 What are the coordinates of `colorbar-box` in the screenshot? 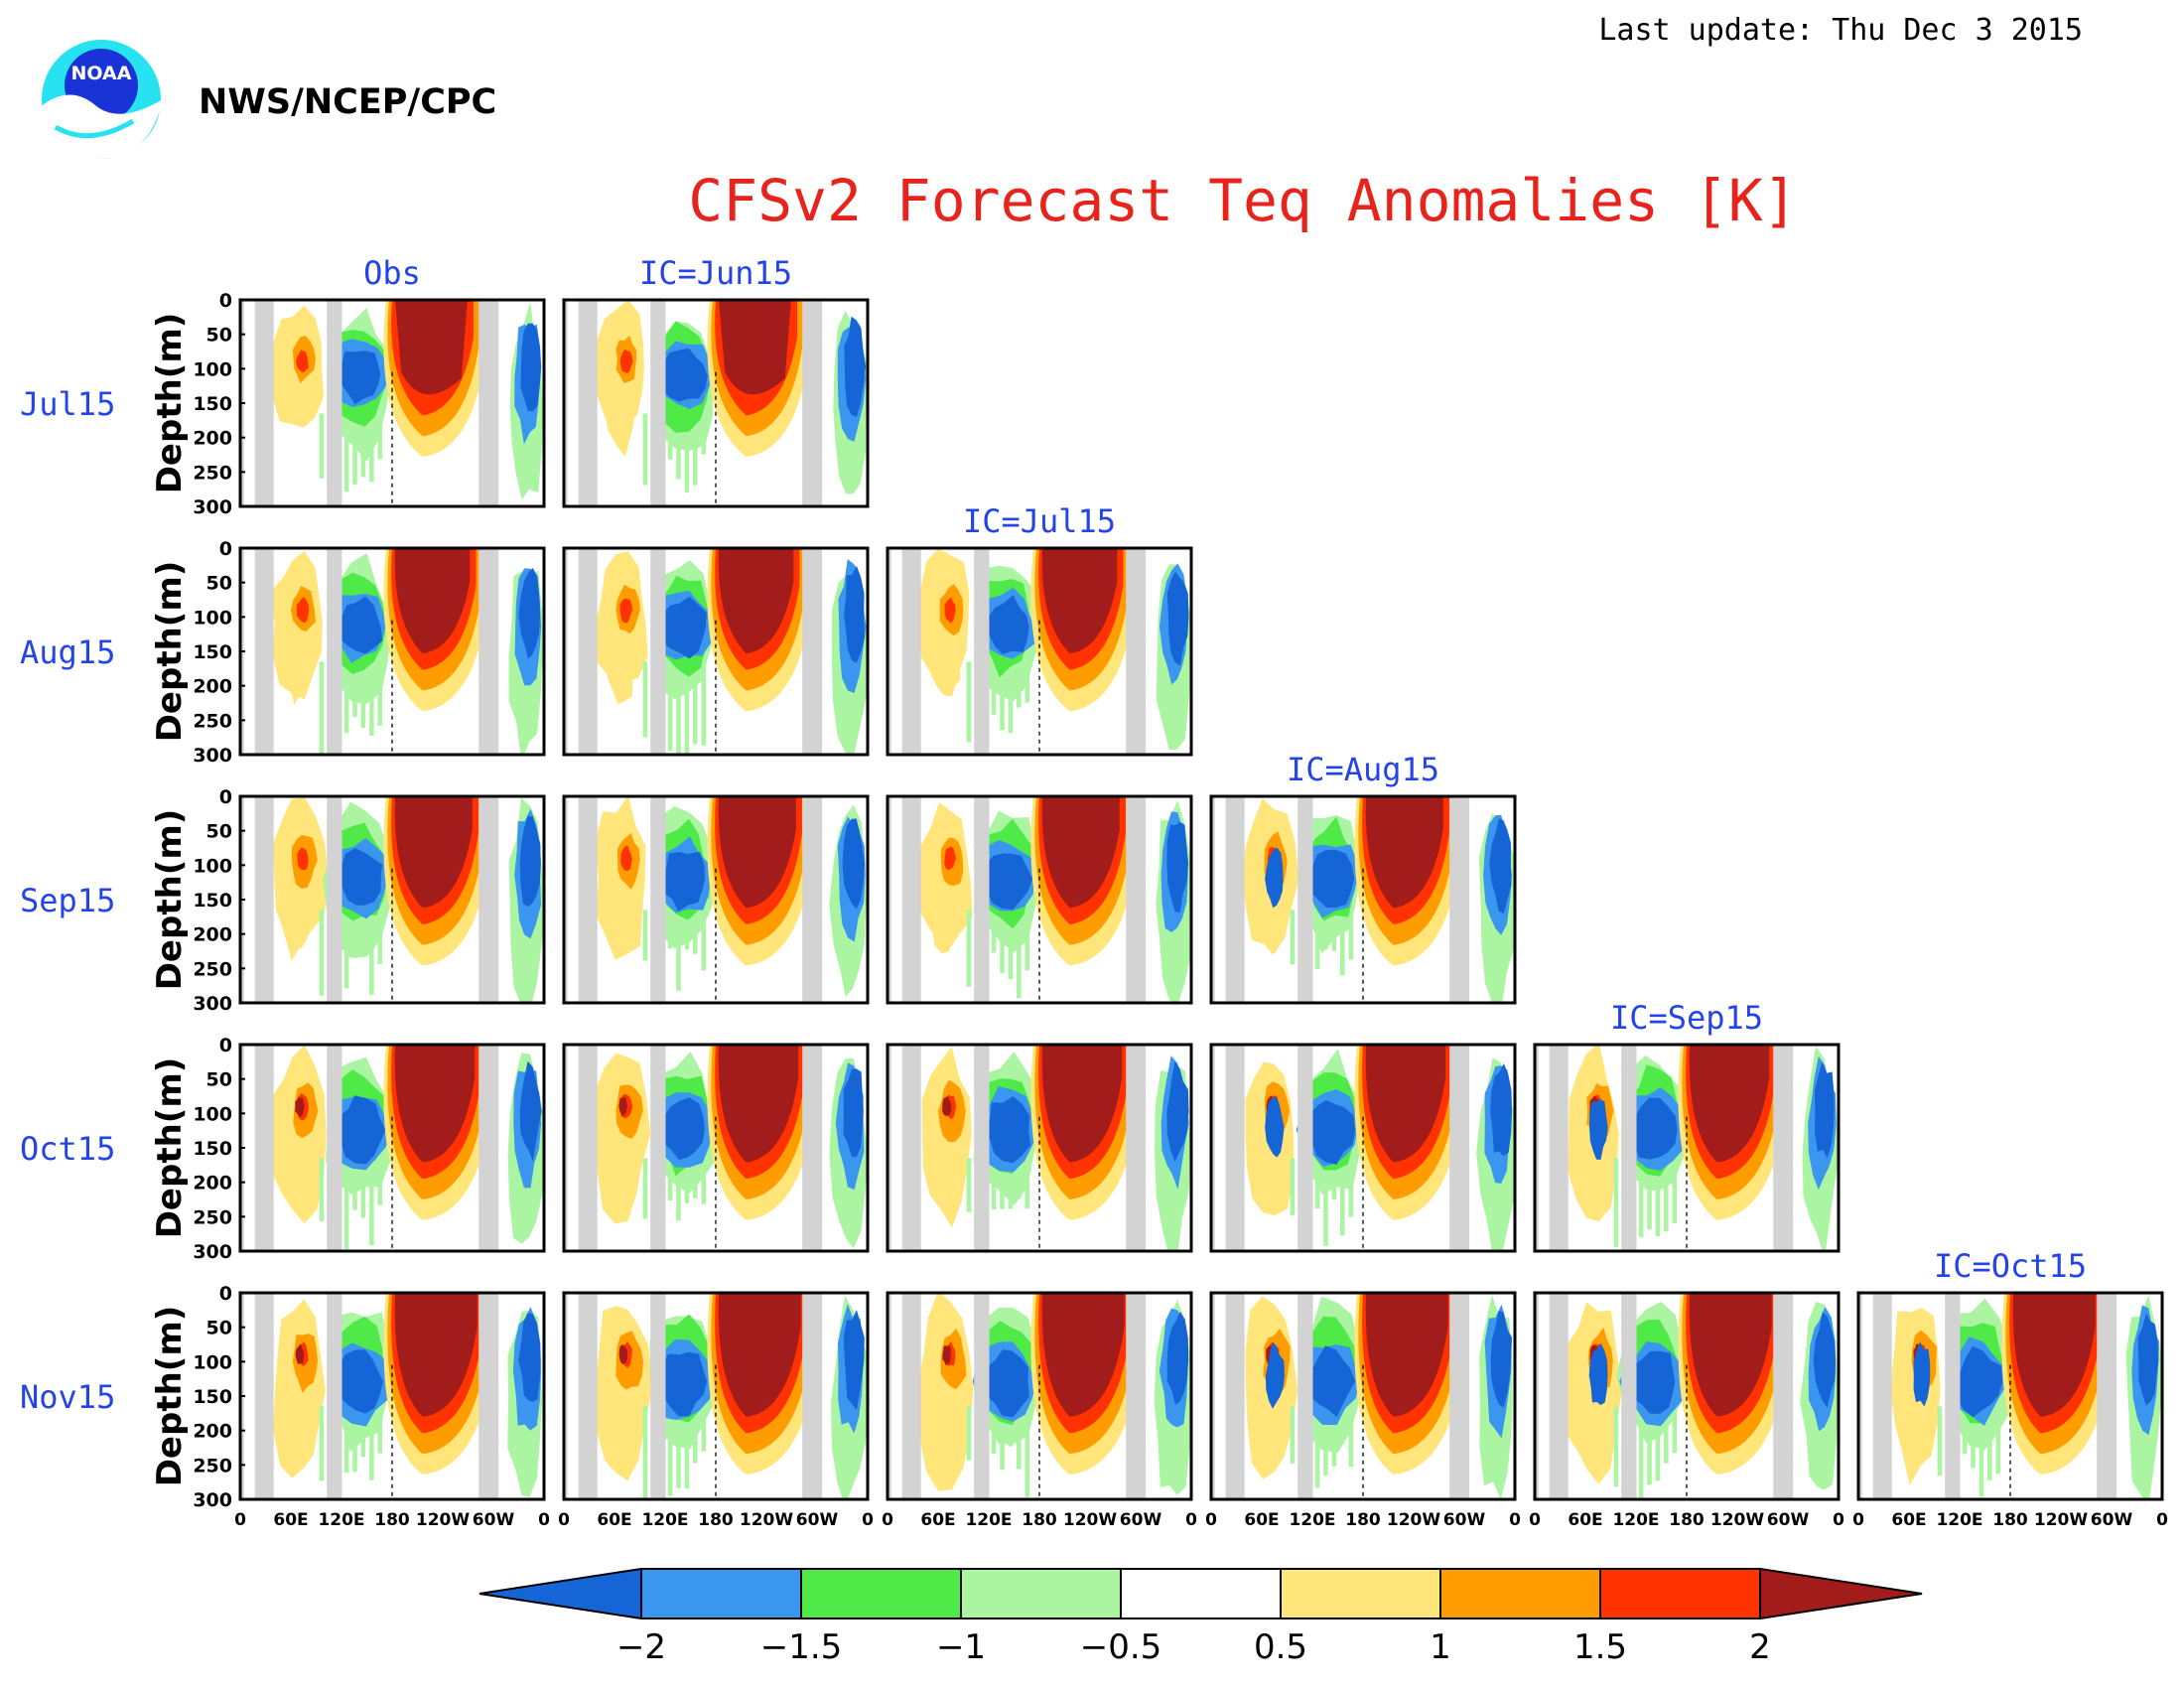 It's located at (1360, 1593).